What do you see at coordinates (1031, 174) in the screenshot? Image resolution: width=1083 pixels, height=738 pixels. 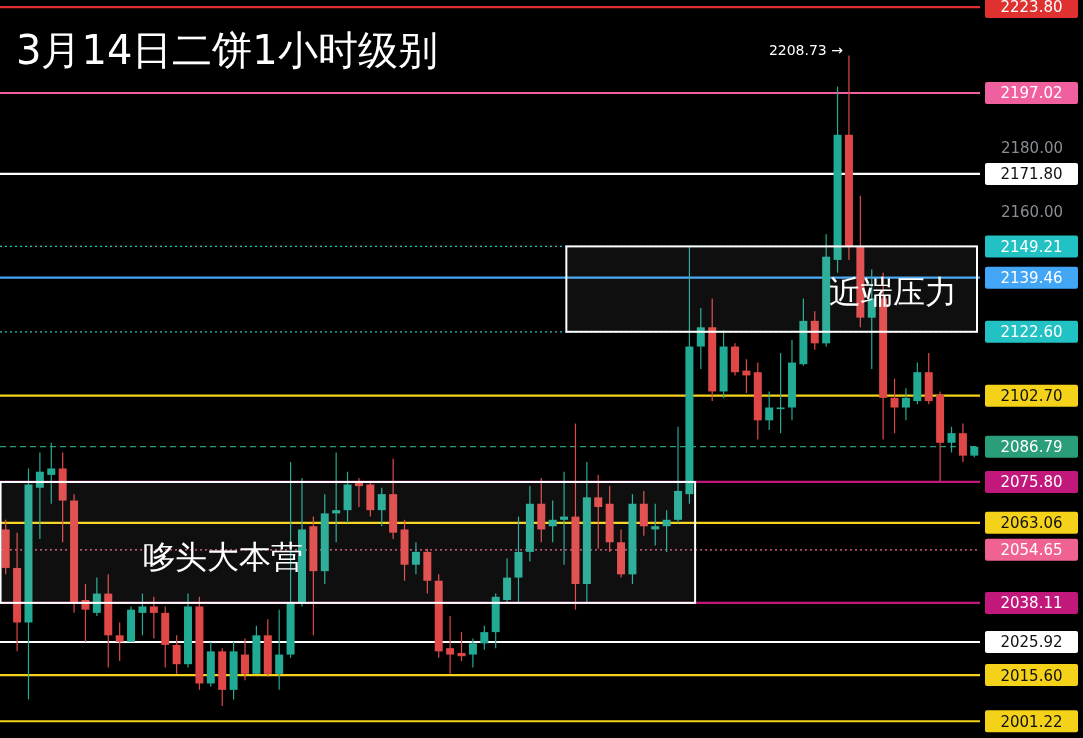 I see `ref-line-label: 2171.80` at bounding box center [1031, 174].